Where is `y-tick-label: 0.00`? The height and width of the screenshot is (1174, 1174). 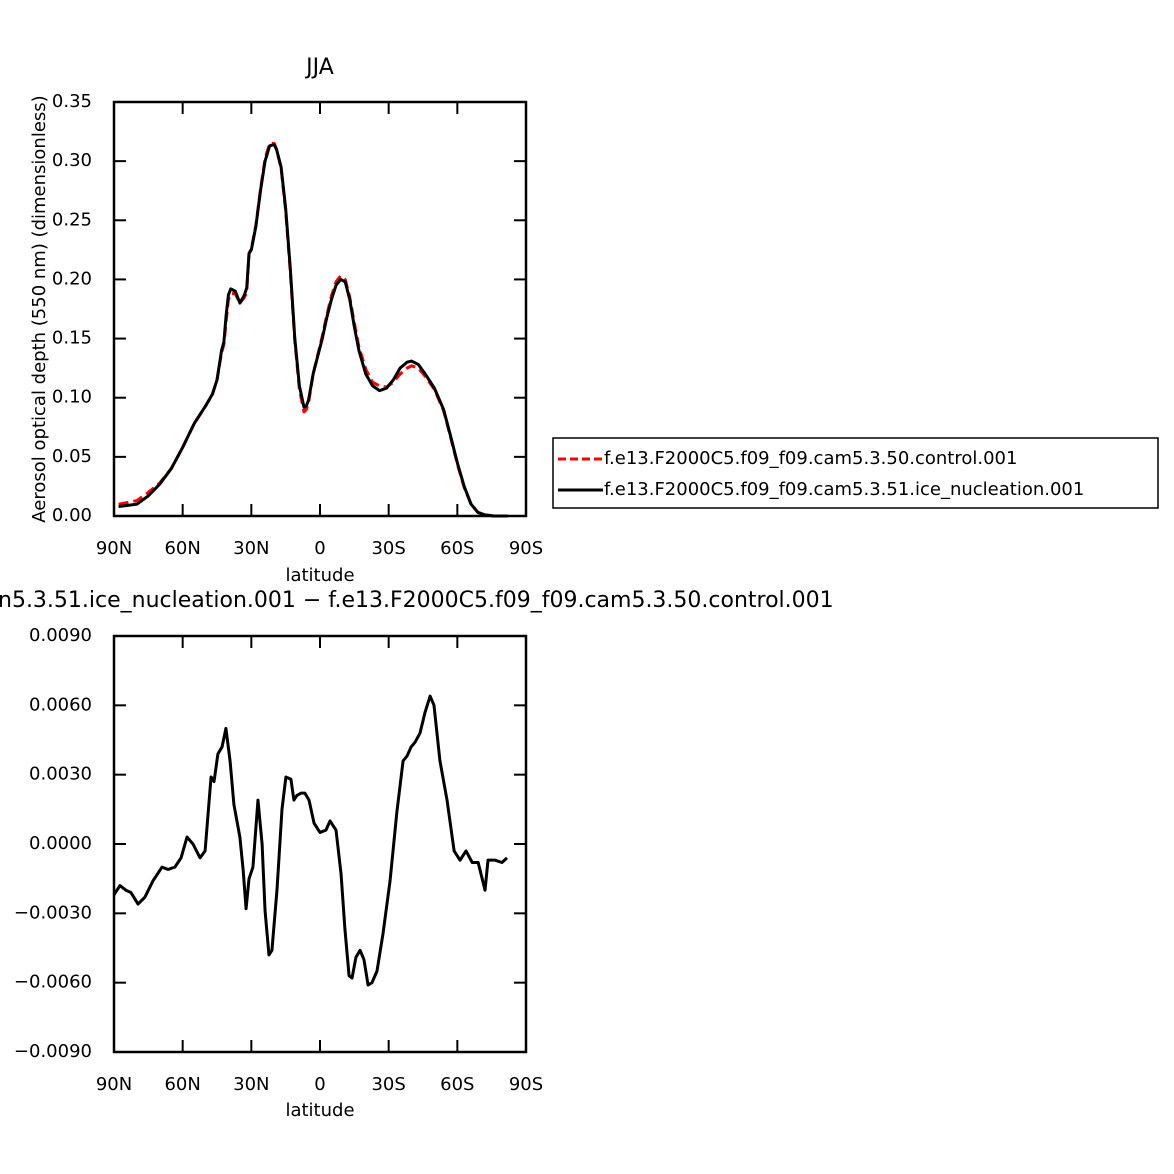
y-tick-label: 0.00 is located at coordinates (72, 515).